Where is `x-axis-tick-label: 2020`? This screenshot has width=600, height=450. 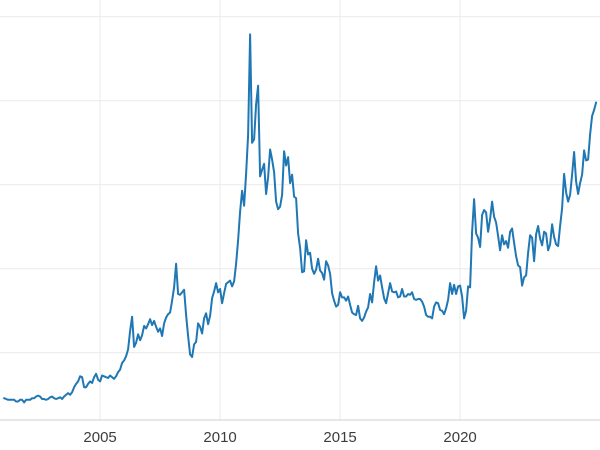
x-axis-tick-label: 2020 is located at coordinates (459, 437).